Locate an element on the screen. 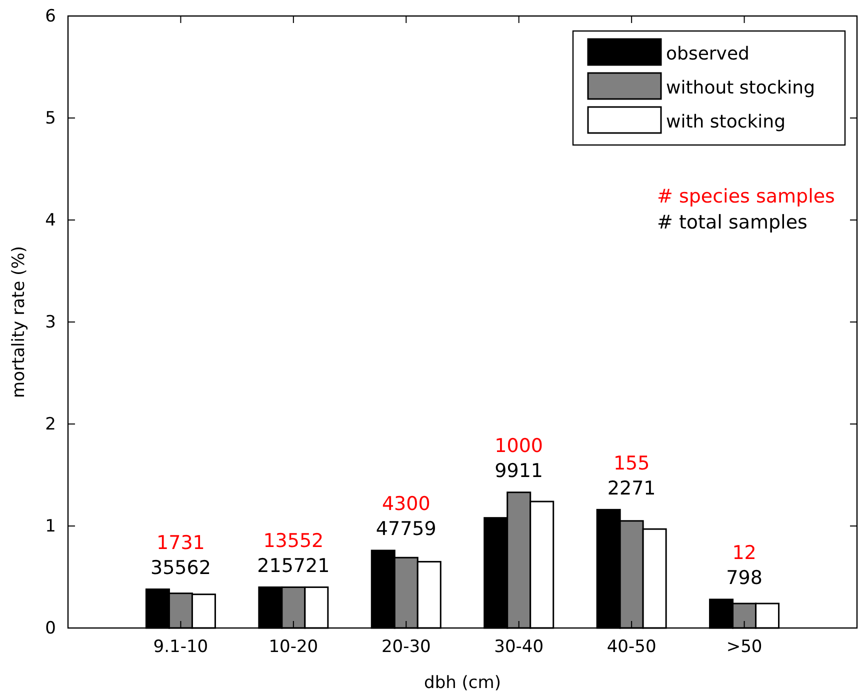 This screenshot has height=696, width=860. legend-label: without stocking is located at coordinates (740, 87).